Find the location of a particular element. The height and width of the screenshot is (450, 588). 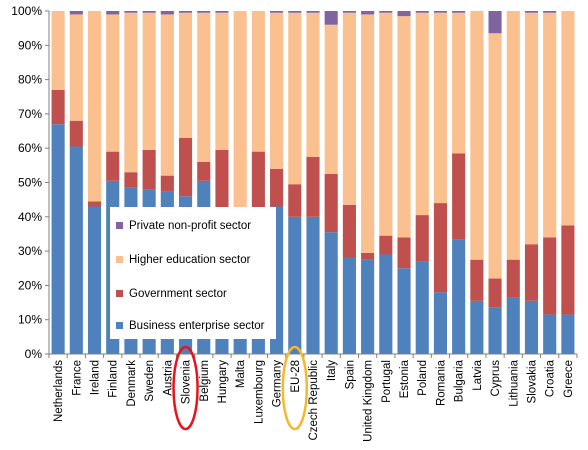

bar-slovenia-private-non-profit-sector is located at coordinates (186, 12).